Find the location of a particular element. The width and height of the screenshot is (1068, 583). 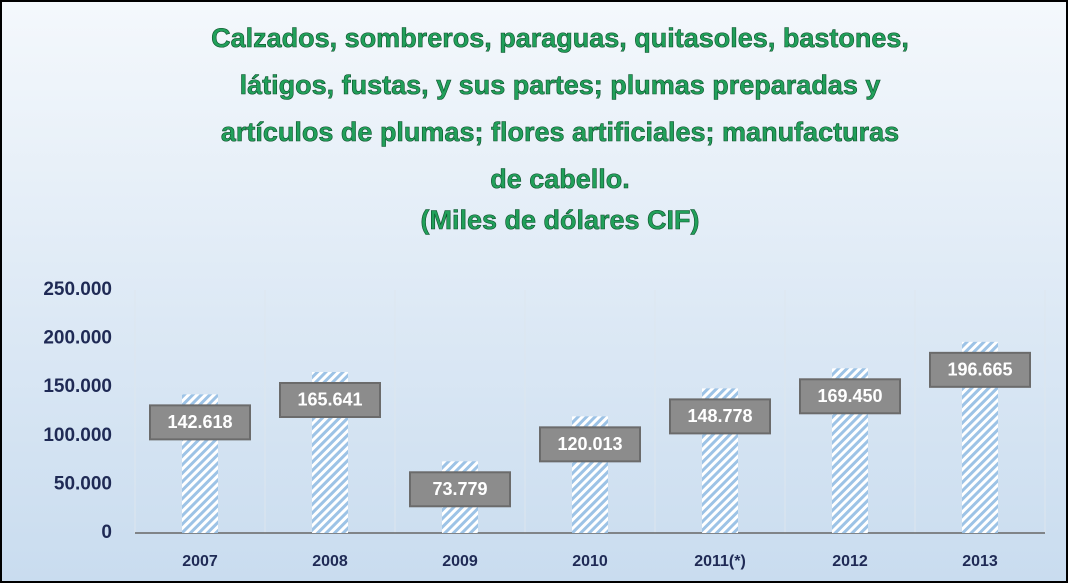

y-tick-label: 250.000 is located at coordinates (77, 289).